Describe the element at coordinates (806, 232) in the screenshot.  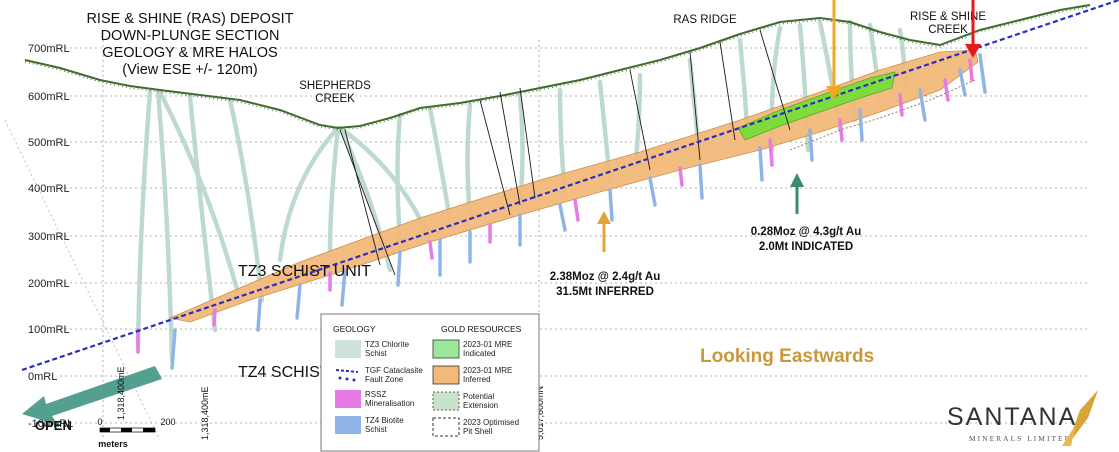
I see `resource-indicated-line1: 0.28Moz @ 4.3g/t Au` at that location.